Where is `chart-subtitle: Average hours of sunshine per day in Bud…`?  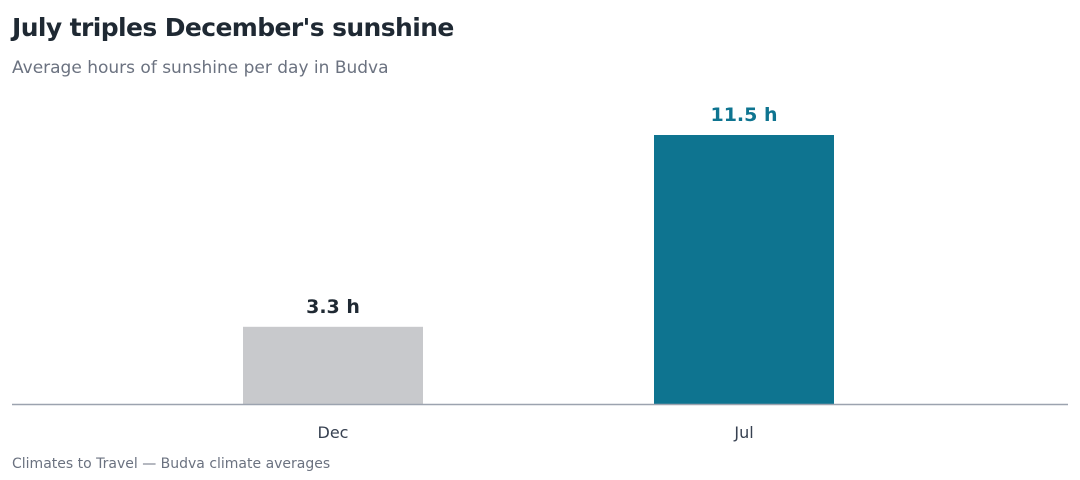 chart-subtitle: Average hours of sunshine per day in Bud… is located at coordinates (200, 68).